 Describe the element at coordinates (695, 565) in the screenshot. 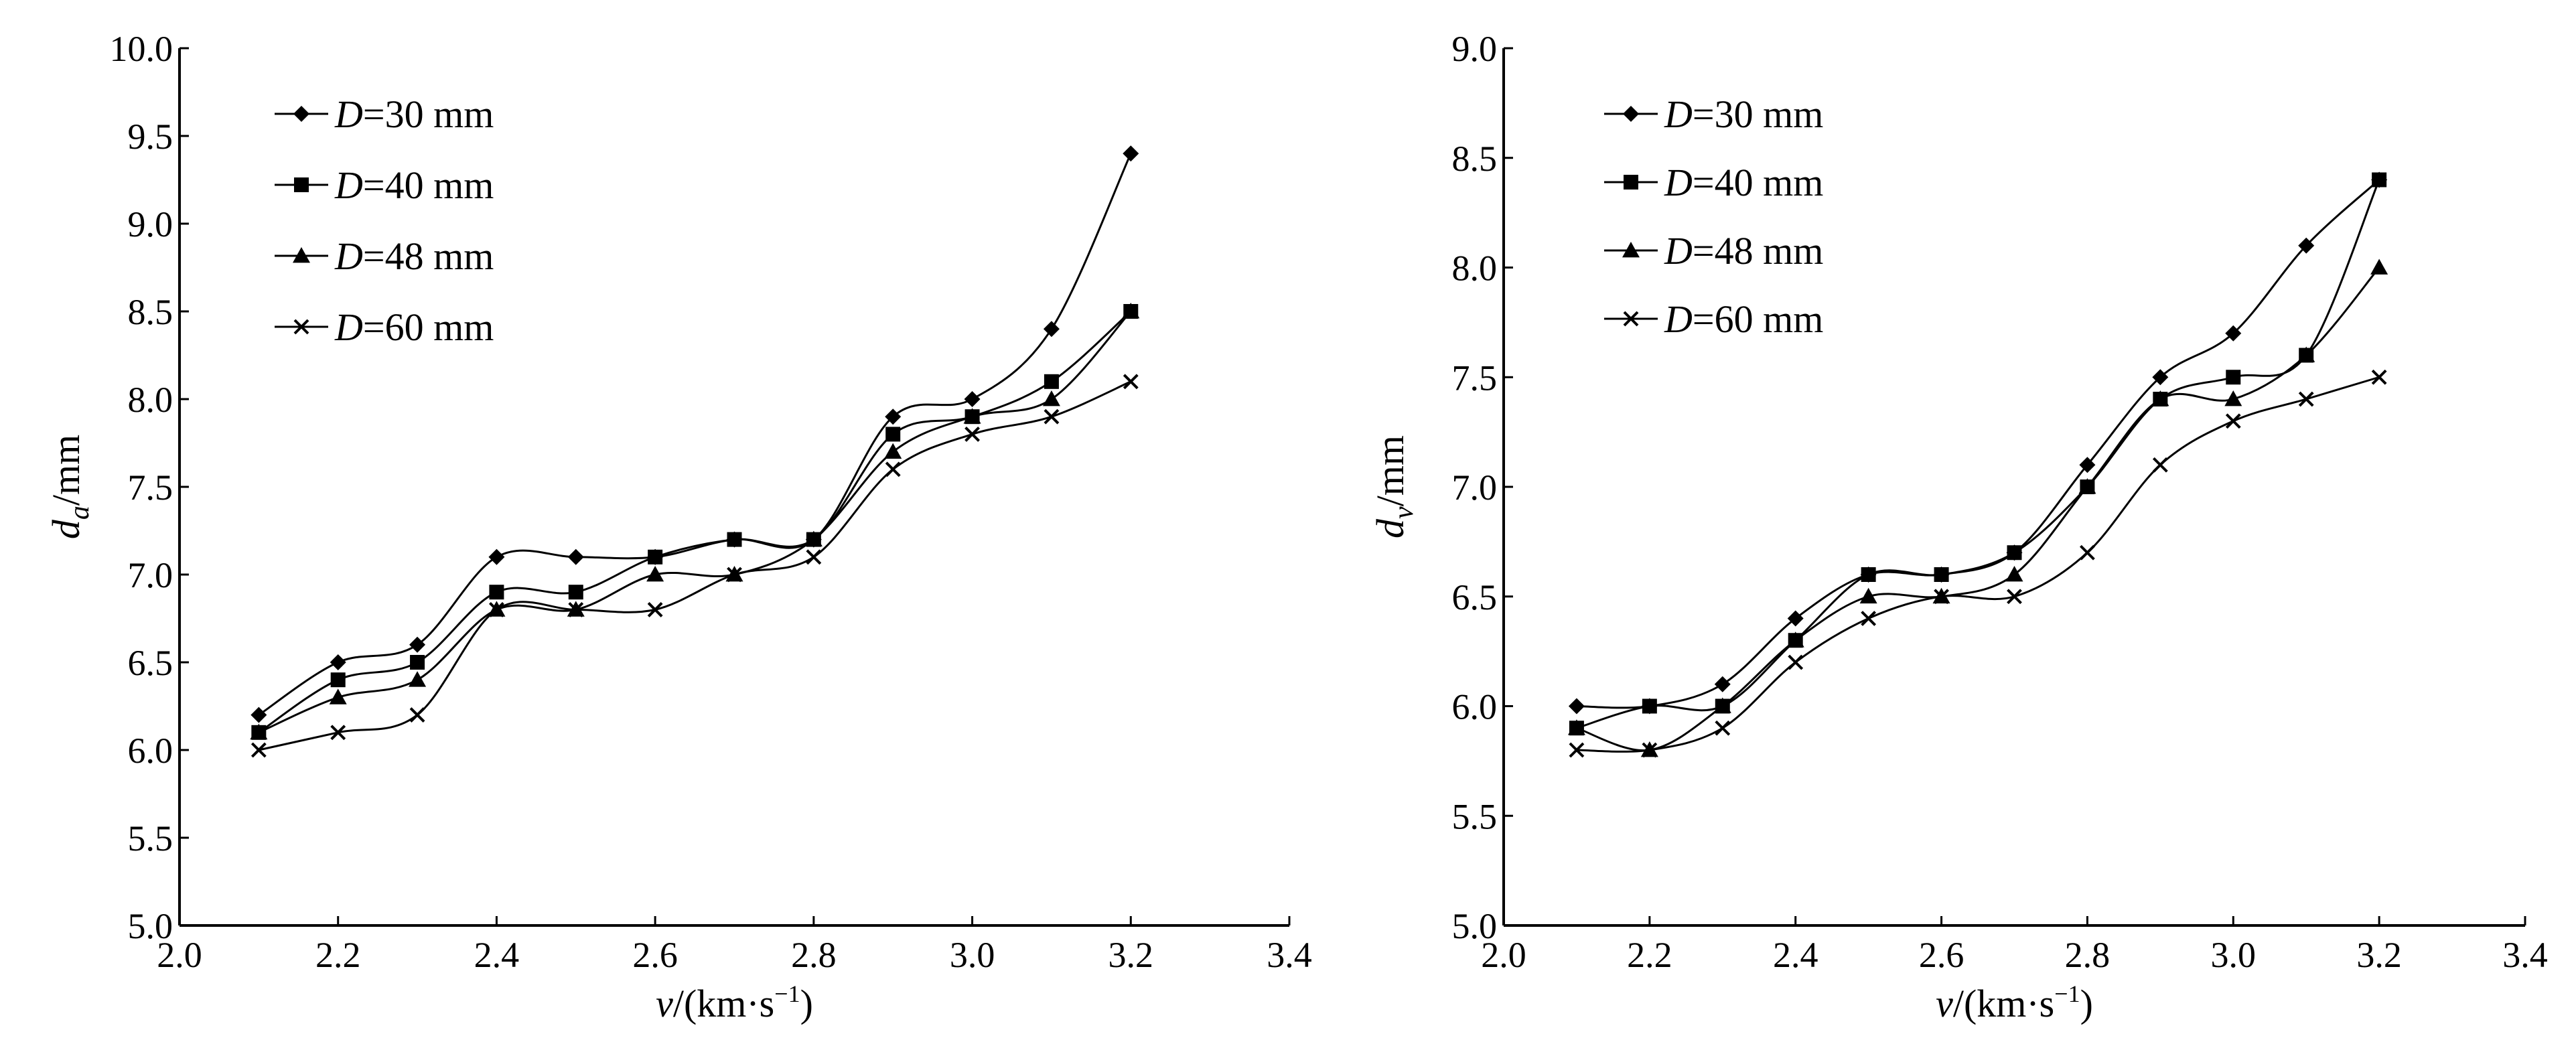

I see `series-line` at that location.